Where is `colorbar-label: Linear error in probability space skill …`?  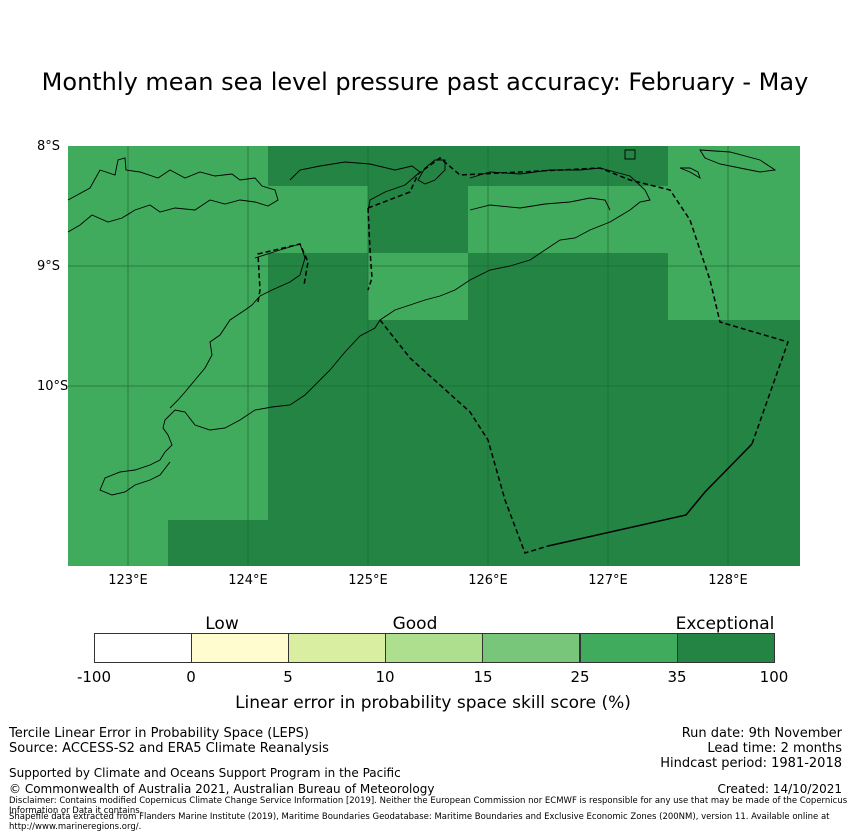 colorbar-label: Linear error in probability space skill … is located at coordinates (433, 703).